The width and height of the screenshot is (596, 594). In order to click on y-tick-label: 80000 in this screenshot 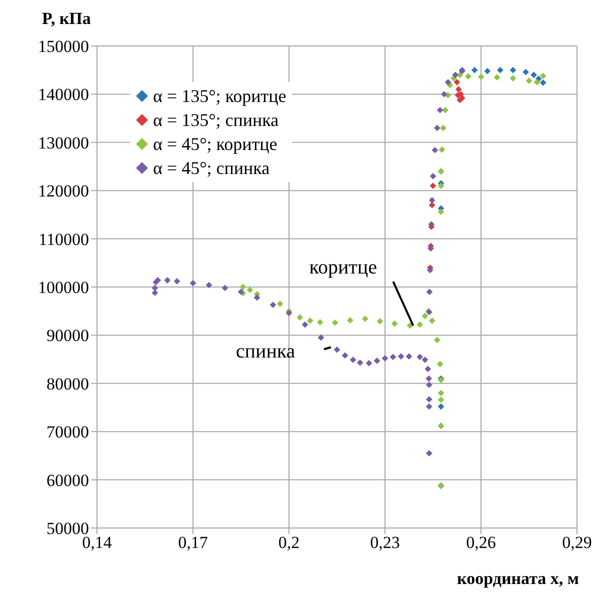, I will do `click(67, 384)`.